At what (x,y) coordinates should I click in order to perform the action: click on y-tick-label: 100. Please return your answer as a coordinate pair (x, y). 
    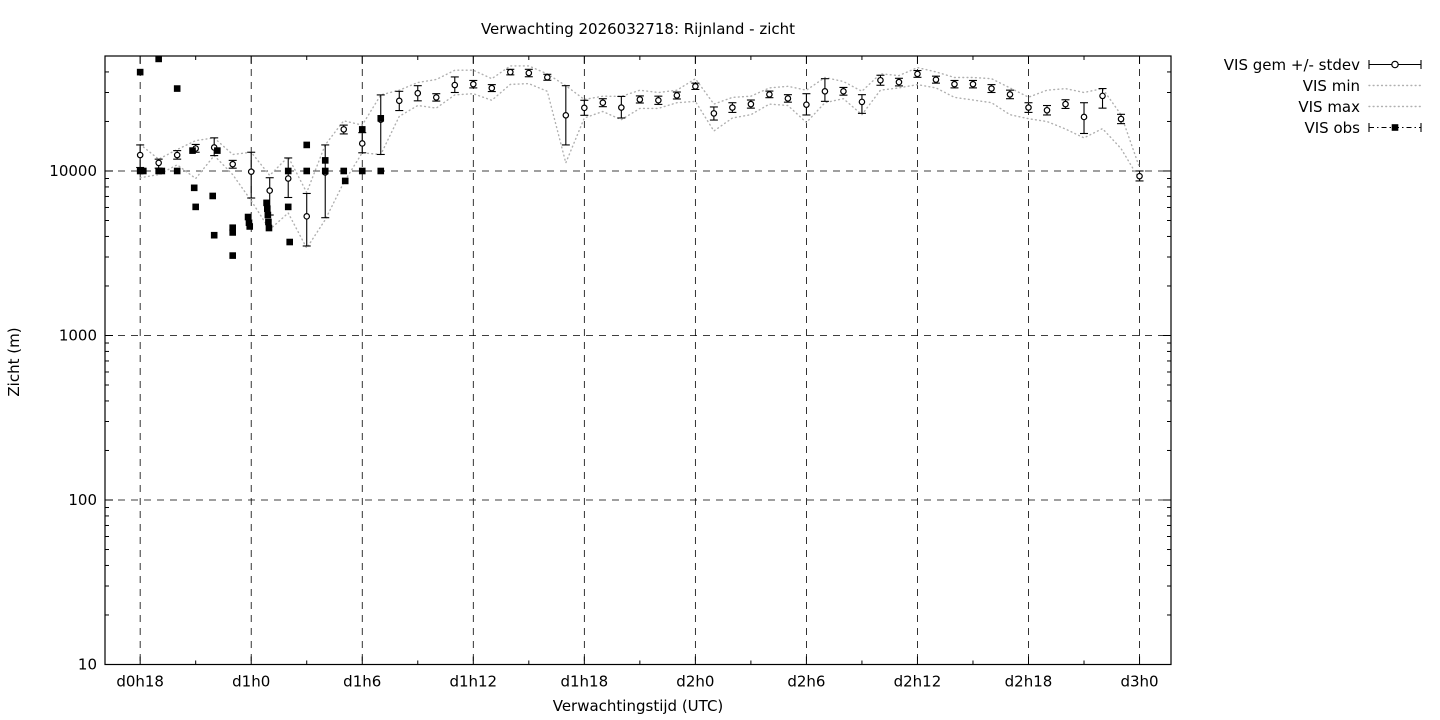
    Looking at the image, I should click on (82, 500).